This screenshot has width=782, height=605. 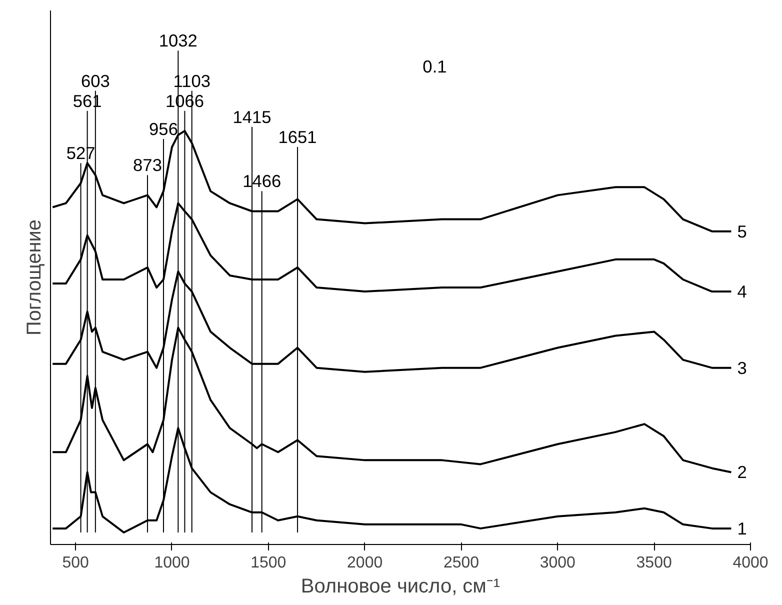 I want to click on y-axis-title: Поглощение, so click(x=35, y=277).